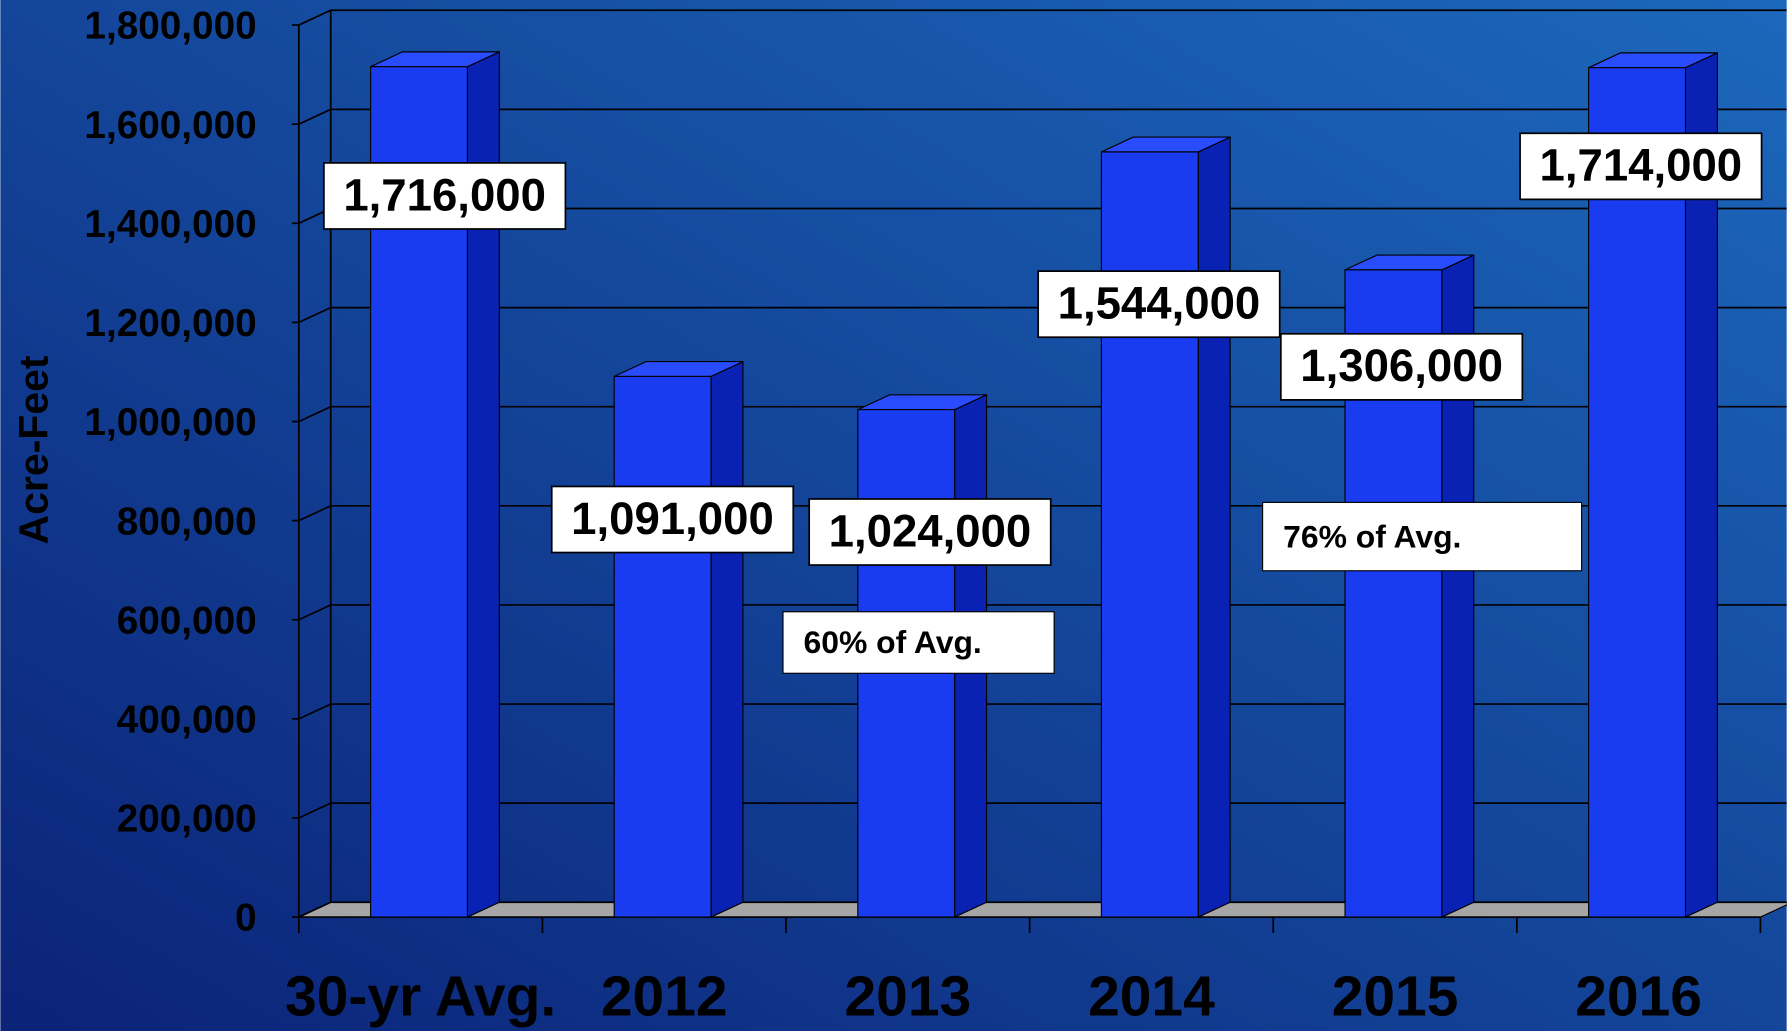 The height and width of the screenshot is (1031, 1787). What do you see at coordinates (664, 996) in the screenshot?
I see `x-tick-label: 2012` at bounding box center [664, 996].